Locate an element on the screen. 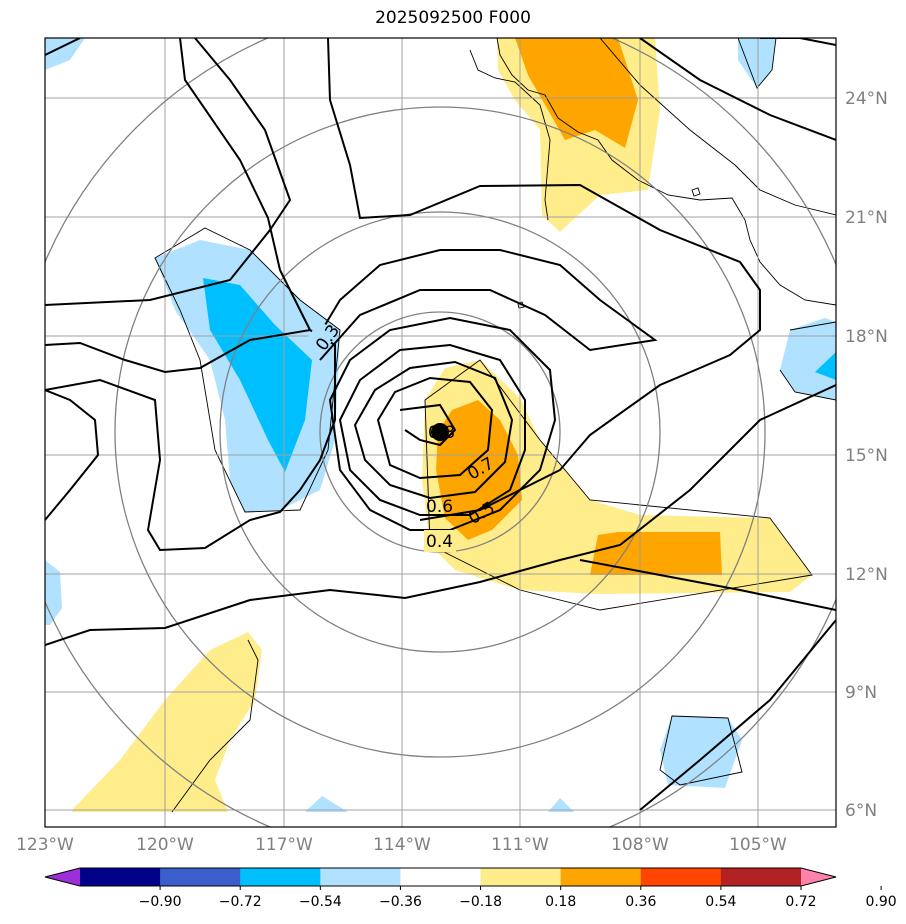 The image size is (906, 924). lat-label: 24°N is located at coordinates (866, 99).